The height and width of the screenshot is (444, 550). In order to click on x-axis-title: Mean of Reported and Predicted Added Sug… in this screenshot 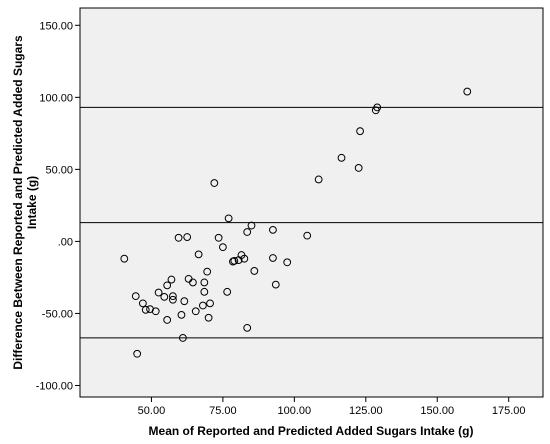, I will do `click(311, 431)`.